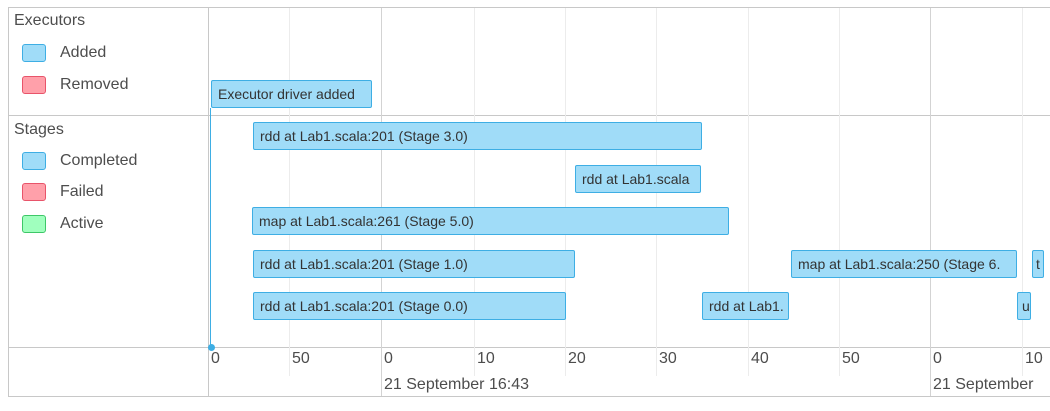 The width and height of the screenshot is (1050, 411). Describe the element at coordinates (490, 221) in the screenshot. I see `stage-bar: map at Lab1.scala:261 (Stage 5.0)` at that location.